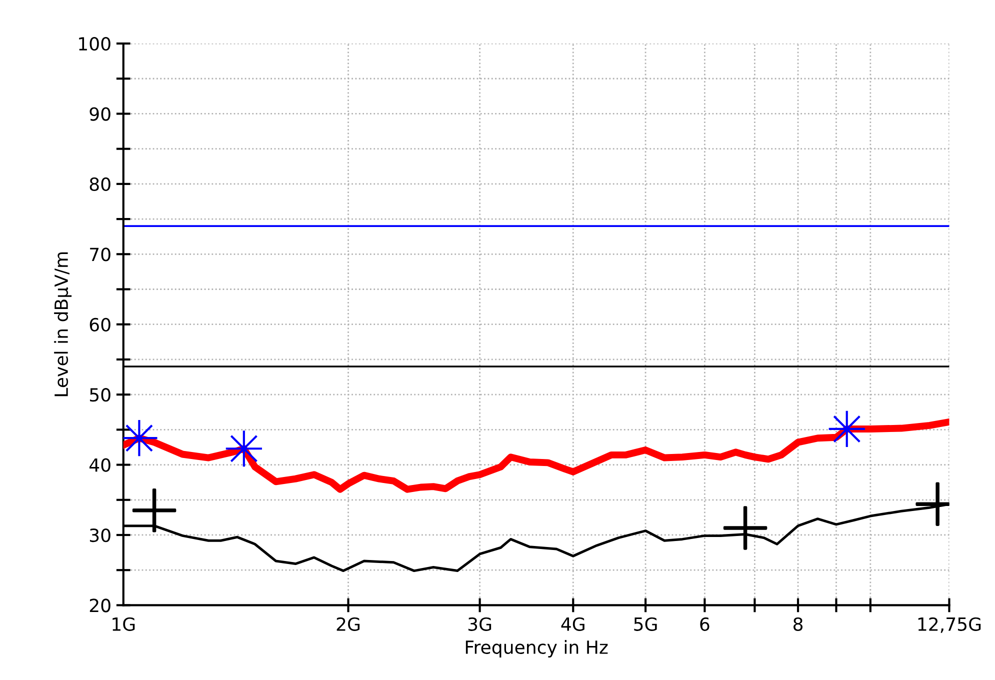 The height and width of the screenshot is (680, 995). What do you see at coordinates (100, 114) in the screenshot?
I see `y-tick-label: 90` at bounding box center [100, 114].